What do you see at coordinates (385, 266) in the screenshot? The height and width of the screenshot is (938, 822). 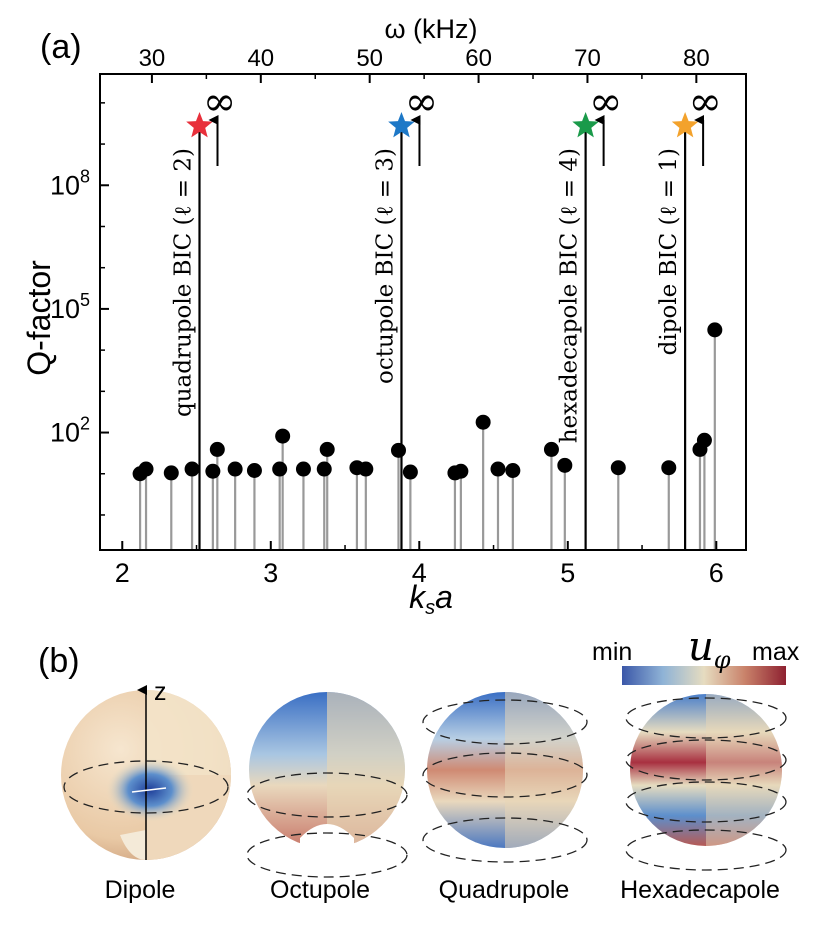 I see `bic-label-1: octupole BIC (ℓ = 3)` at bounding box center [385, 266].